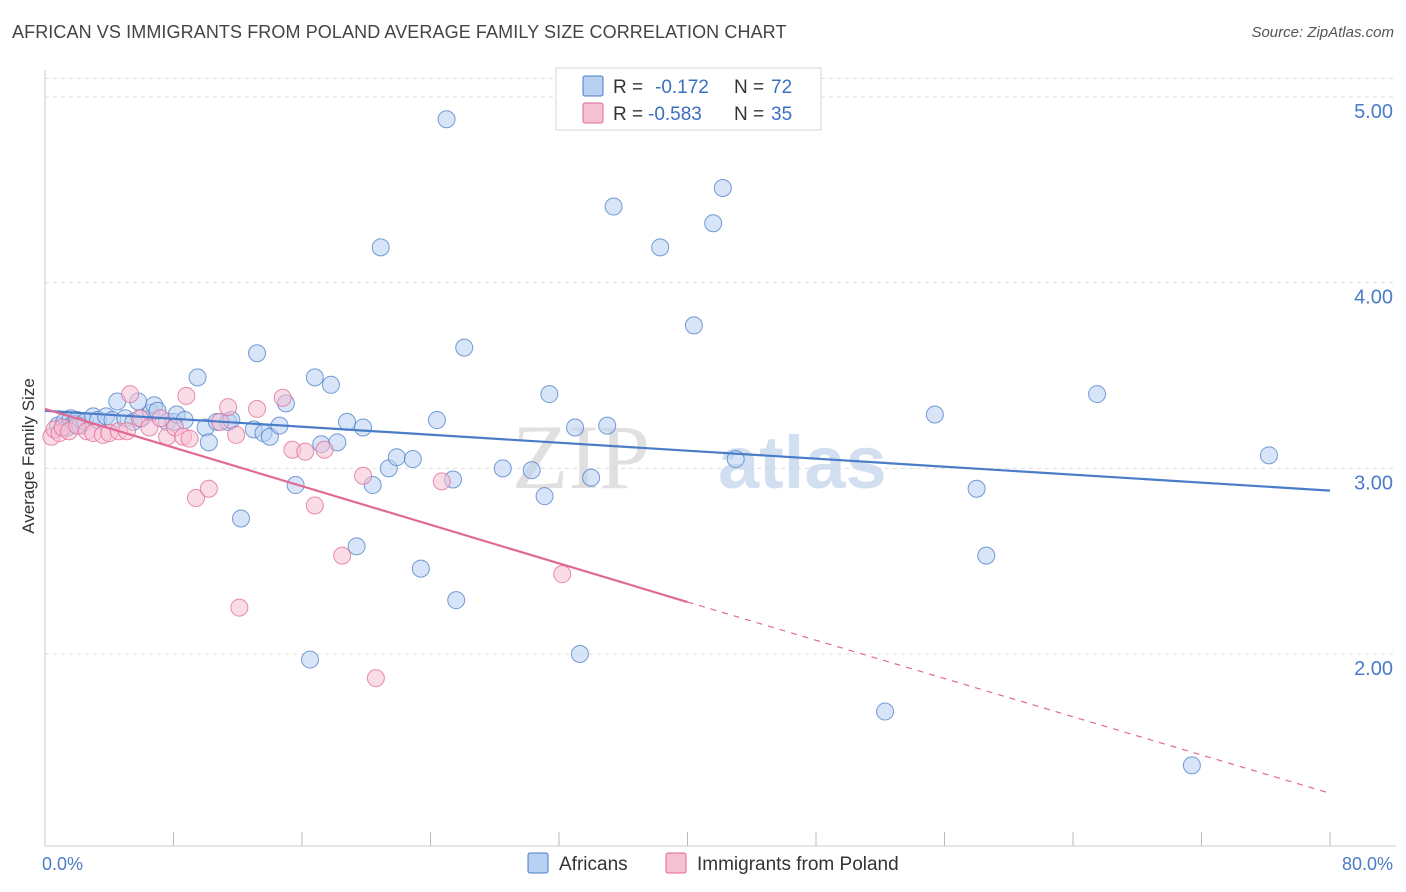 The width and height of the screenshot is (1406, 892). What do you see at coordinates (781, 114) in the screenshot?
I see `legend-n-value-poland: 35` at bounding box center [781, 114].